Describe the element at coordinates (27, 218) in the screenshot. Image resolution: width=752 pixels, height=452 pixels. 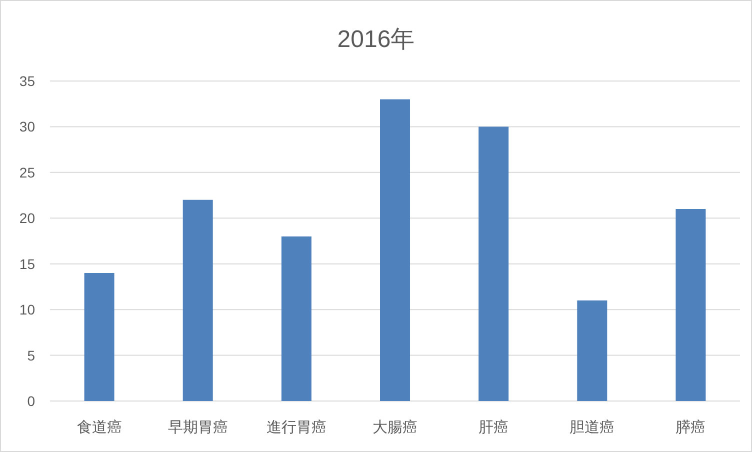
I see `y-tick-label: 20` at that location.